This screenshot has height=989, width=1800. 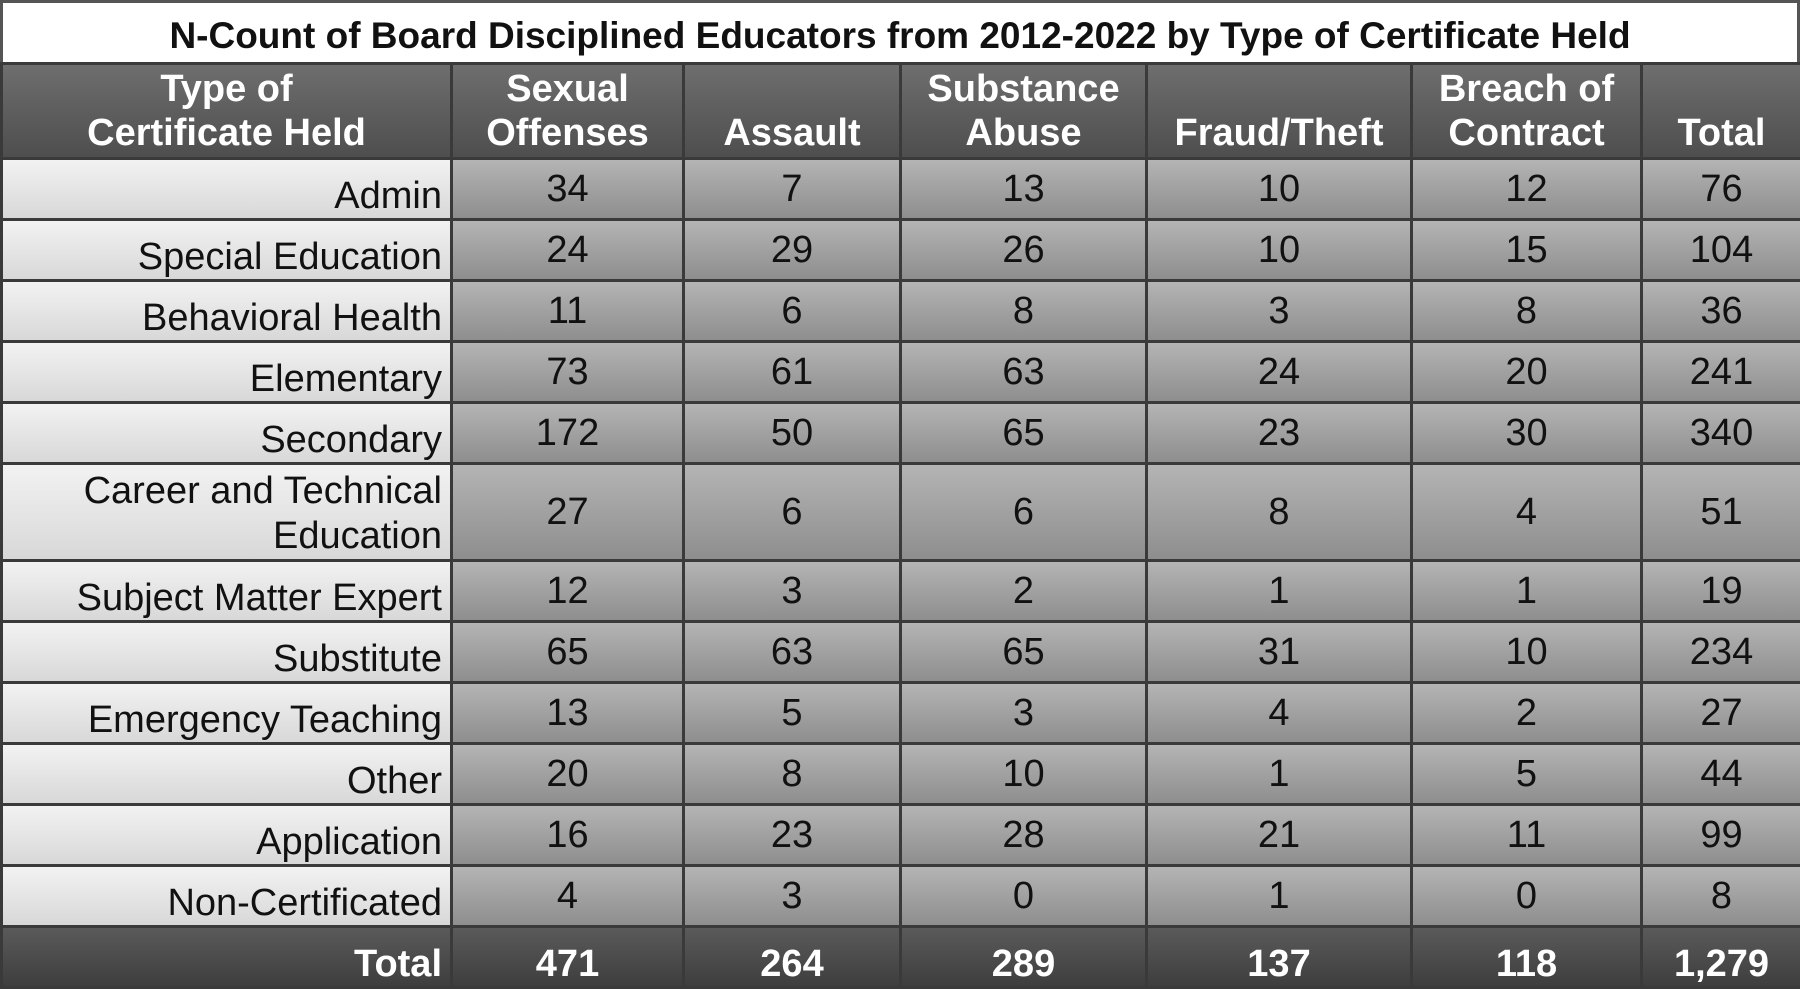 I want to click on total-value: 1,279, so click(x=1721, y=957).